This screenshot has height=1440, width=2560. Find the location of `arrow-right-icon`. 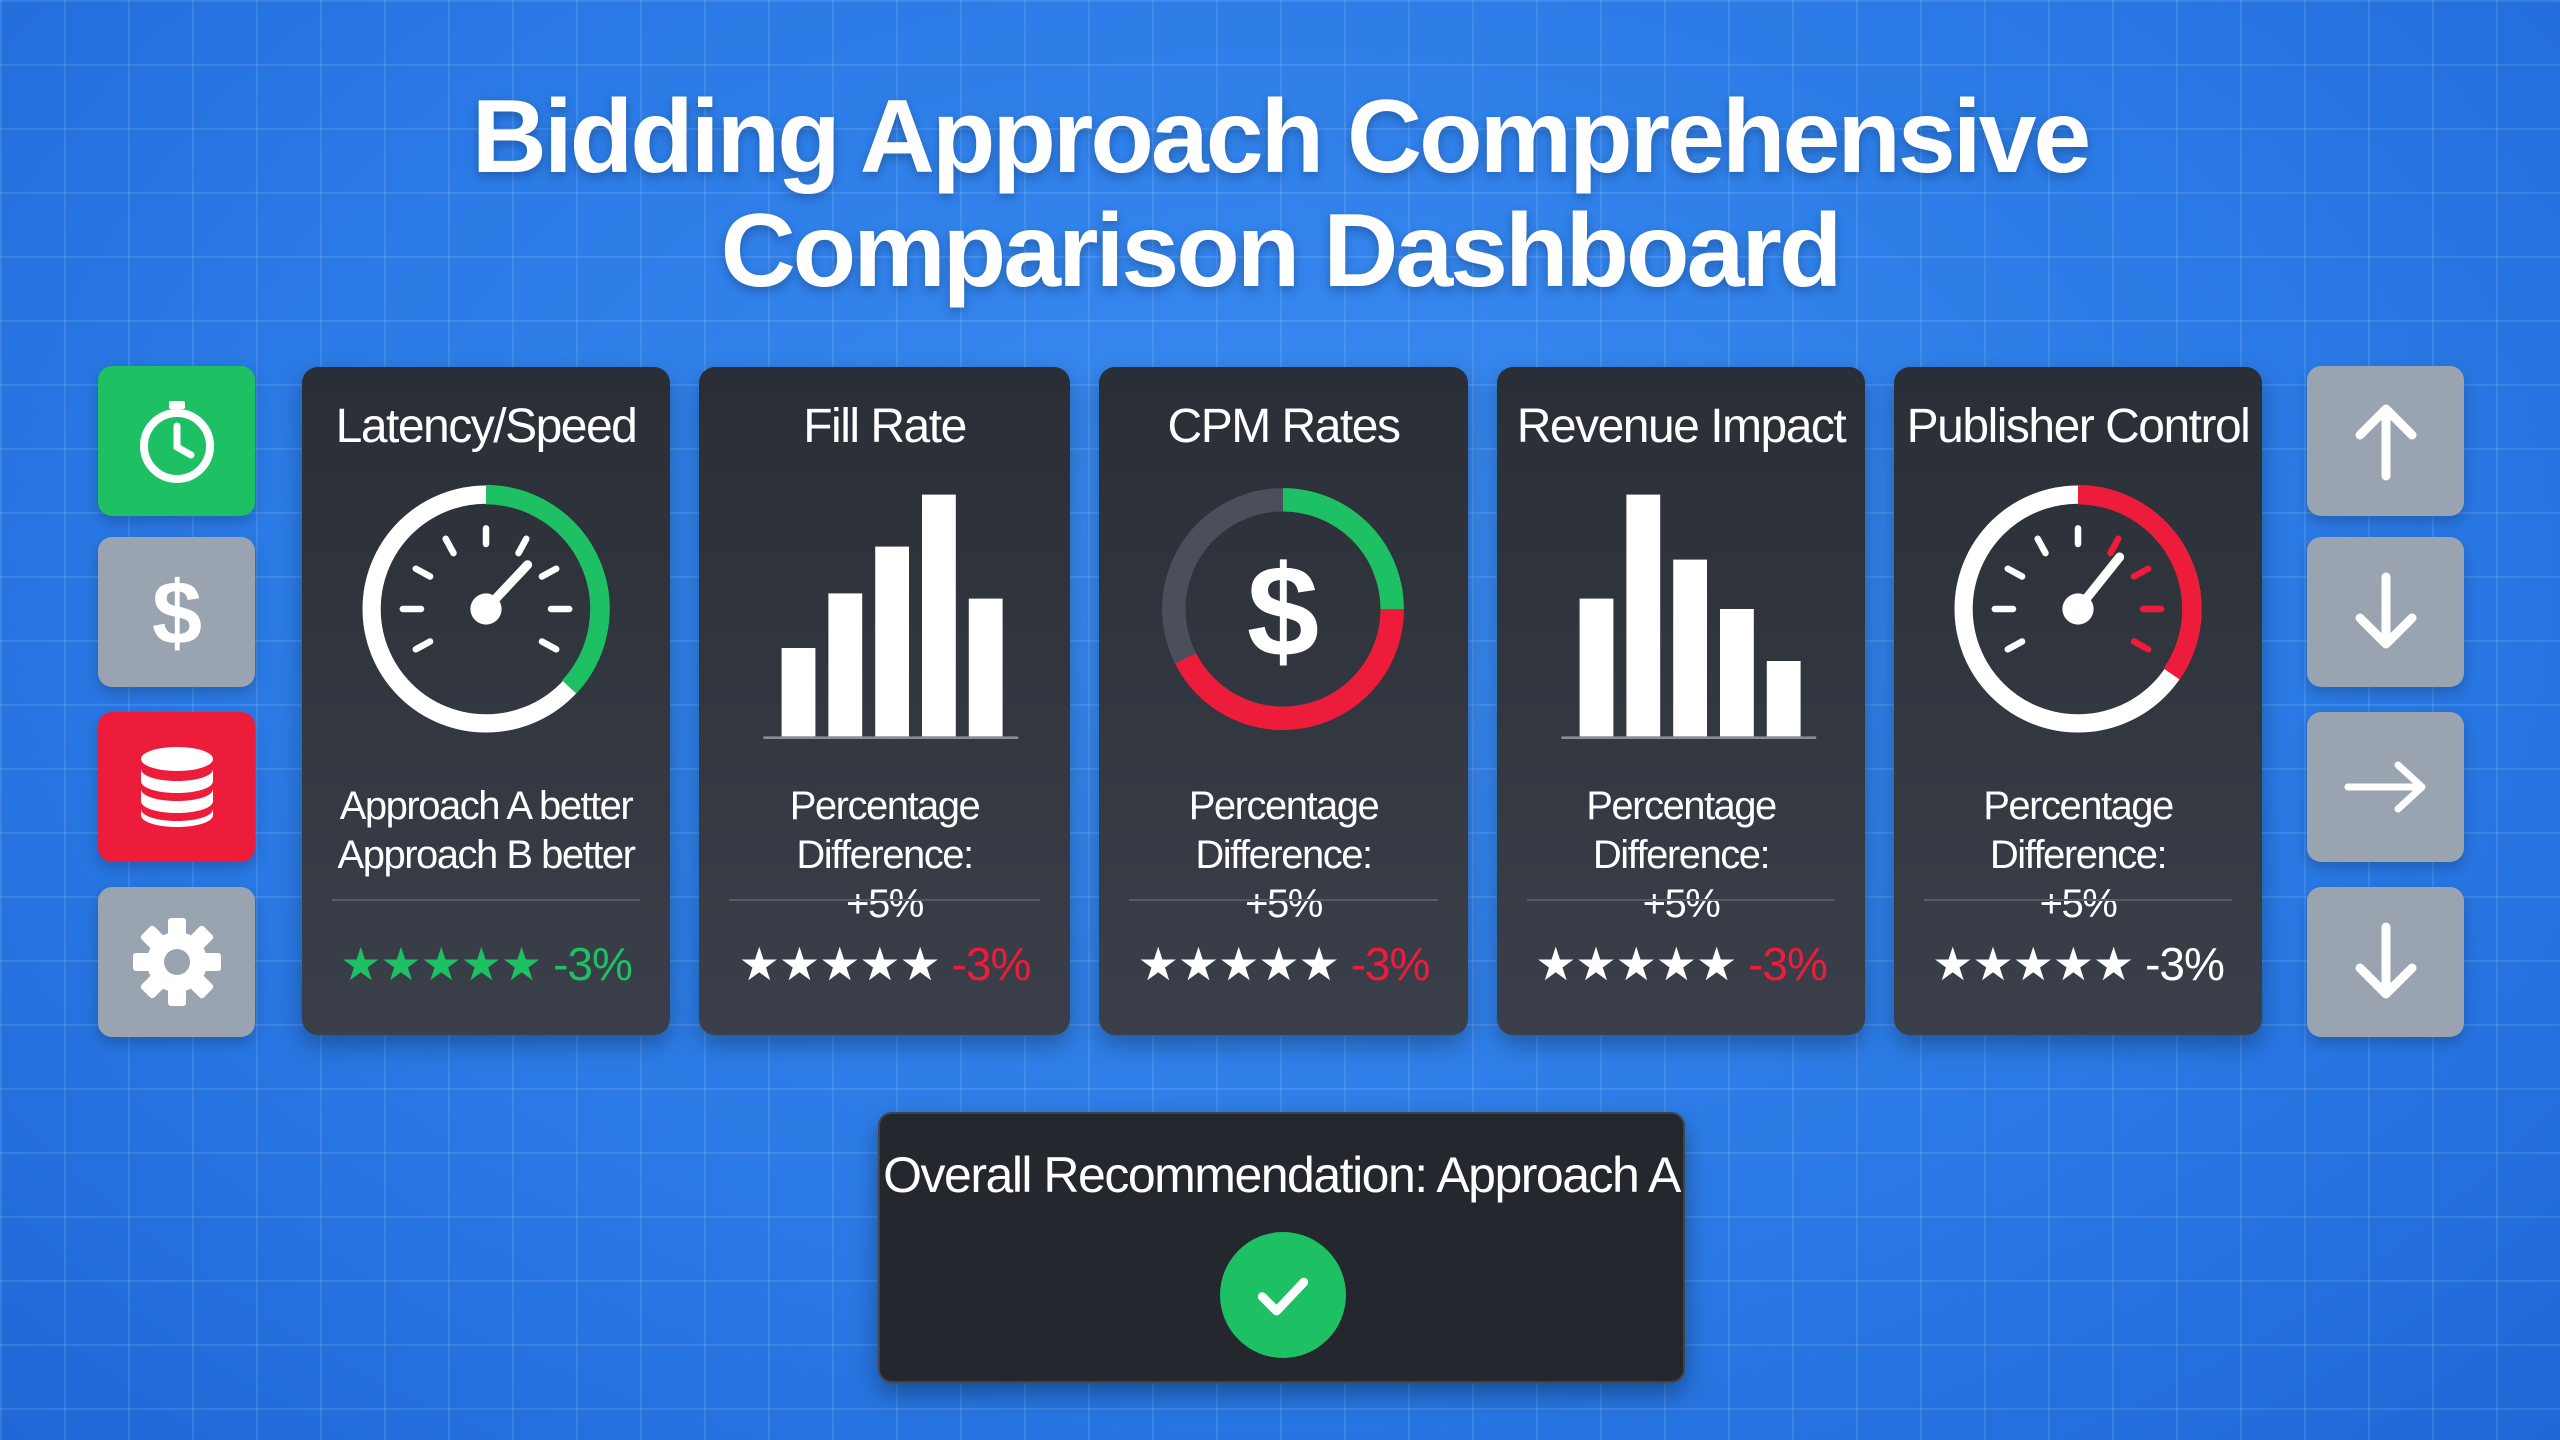

arrow-right-icon is located at coordinates (2384, 787).